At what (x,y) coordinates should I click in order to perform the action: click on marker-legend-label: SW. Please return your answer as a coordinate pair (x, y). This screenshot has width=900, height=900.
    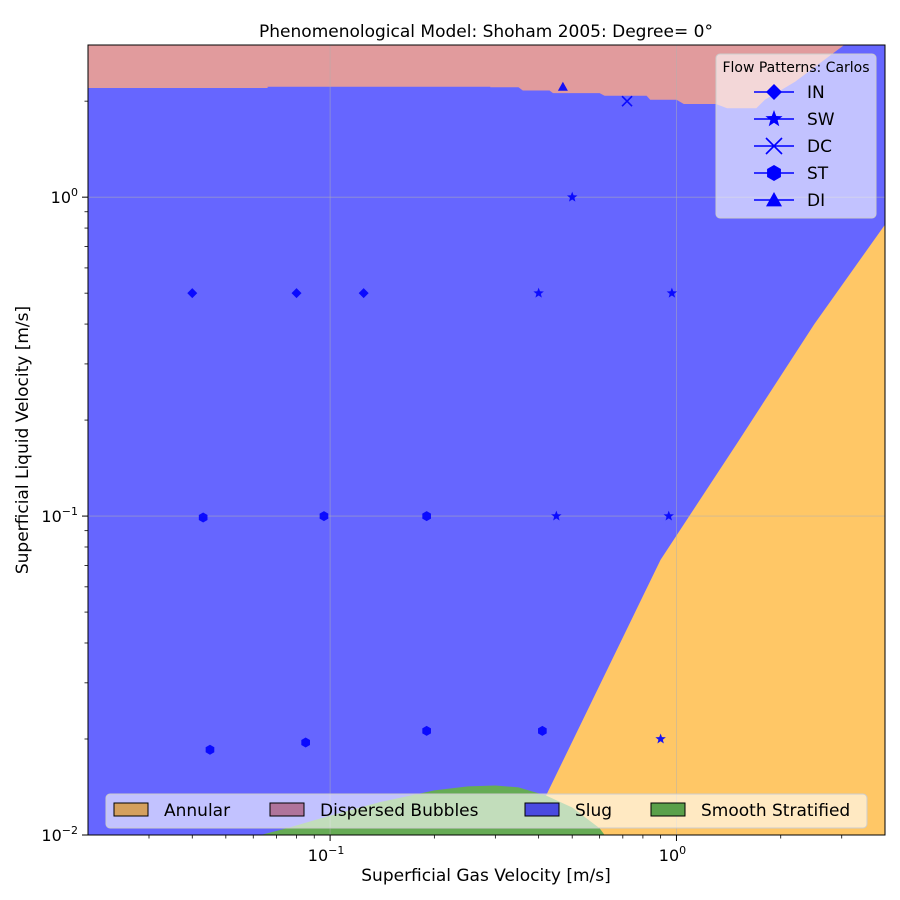
    Looking at the image, I should click on (821, 120).